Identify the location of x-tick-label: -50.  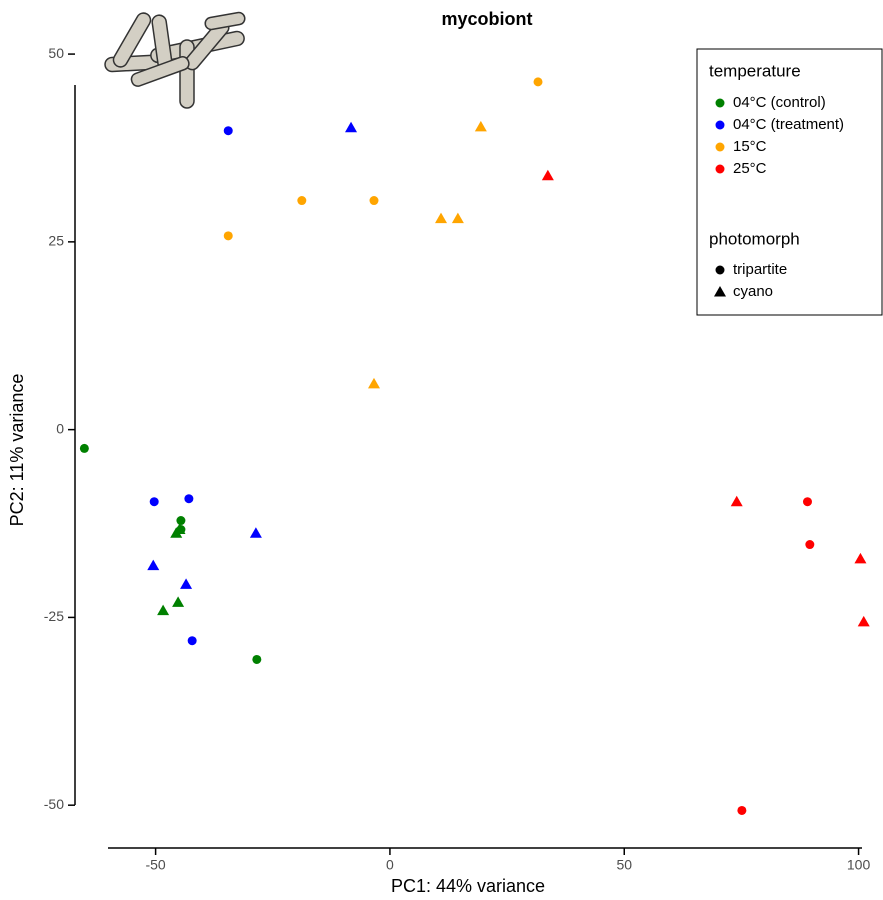
(155, 865).